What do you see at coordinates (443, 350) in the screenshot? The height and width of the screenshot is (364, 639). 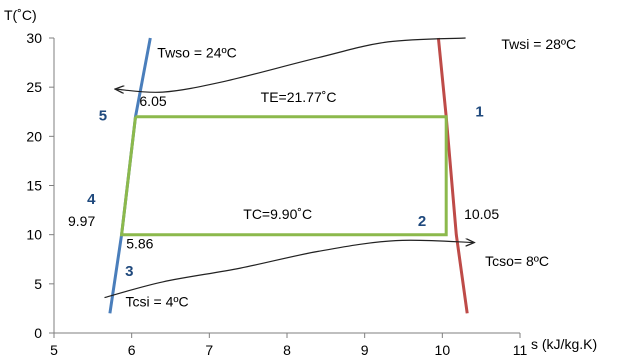 I see `x-tick-label: 10` at bounding box center [443, 350].